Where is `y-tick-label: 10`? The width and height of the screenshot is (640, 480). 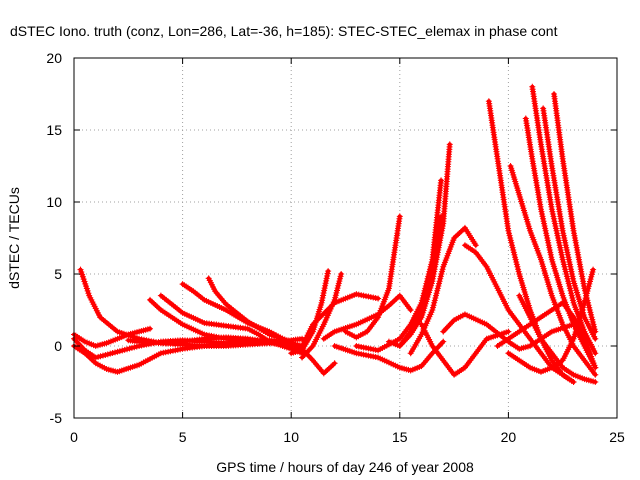 y-tick-label: 10 is located at coordinates (54, 202).